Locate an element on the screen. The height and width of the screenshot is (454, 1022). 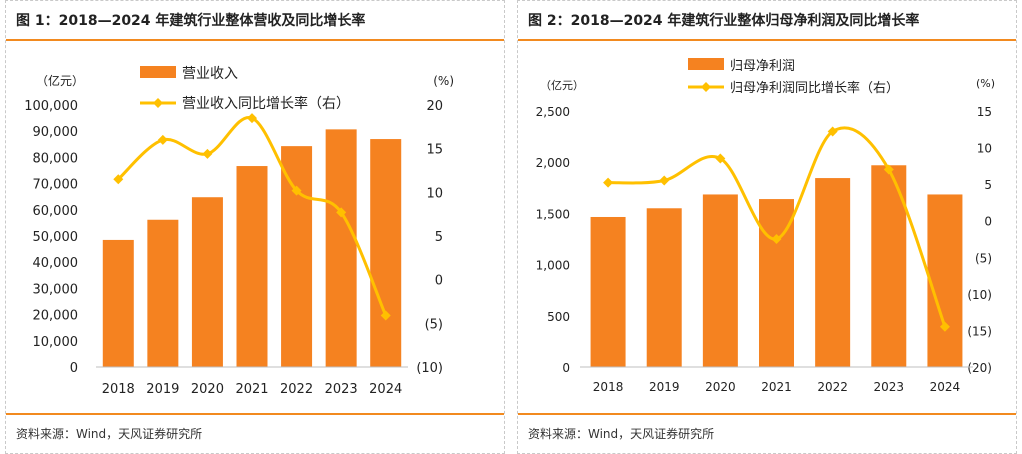
chart-title-bar: 图 1：2018—2024 年建筑行业整体营收及同比增长率 is located at coordinates (255, 21).